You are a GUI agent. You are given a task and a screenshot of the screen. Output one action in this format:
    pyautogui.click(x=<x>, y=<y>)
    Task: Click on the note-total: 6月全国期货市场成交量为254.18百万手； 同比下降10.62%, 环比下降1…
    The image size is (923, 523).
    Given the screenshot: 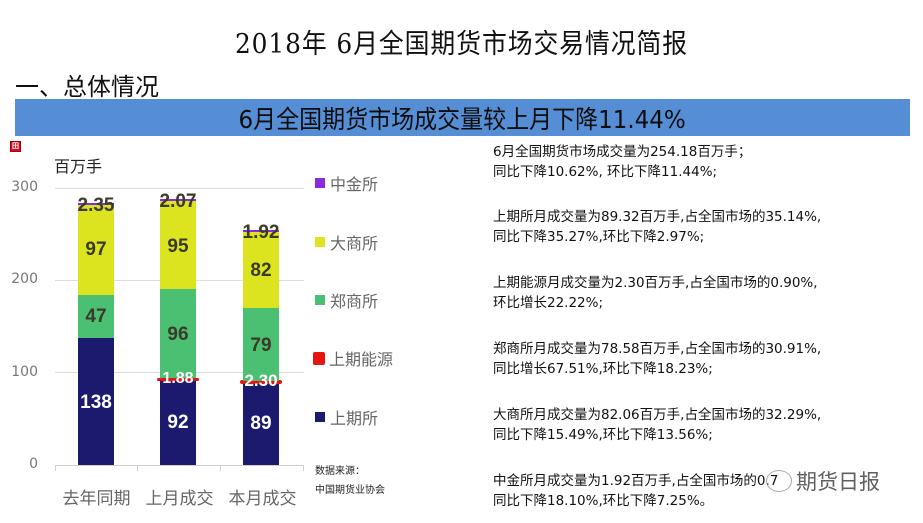 What is the action you would take?
    pyautogui.click(x=622, y=162)
    